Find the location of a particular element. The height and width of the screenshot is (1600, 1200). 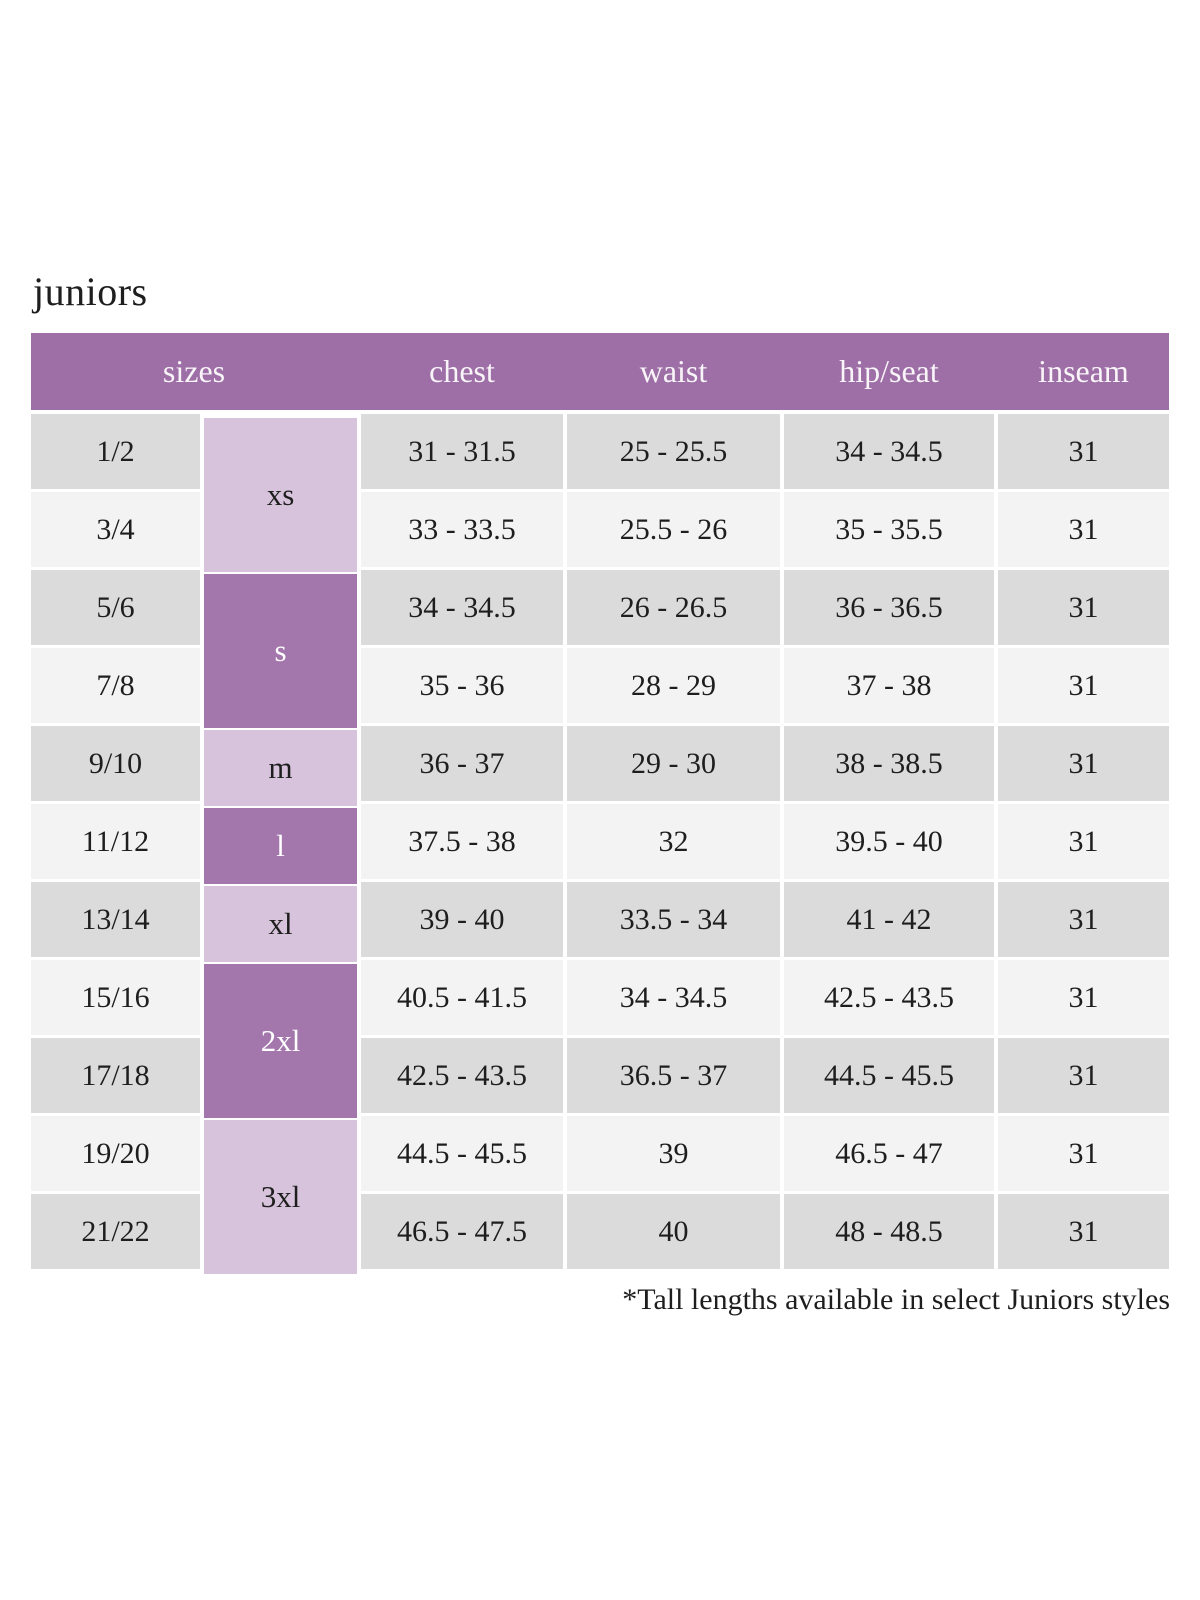

chest-cell: 34 - 34.5 is located at coordinates (462, 607).